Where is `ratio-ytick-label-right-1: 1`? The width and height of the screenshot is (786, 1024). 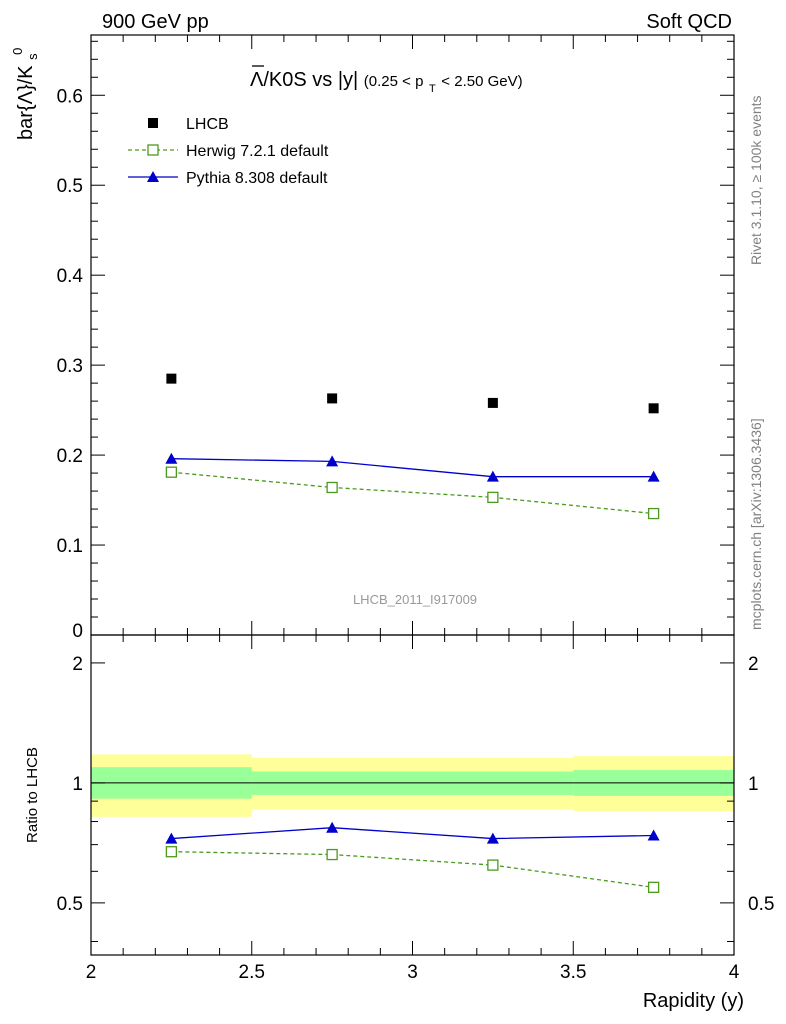
ratio-ytick-label-right-1: 1 is located at coordinates (753, 784).